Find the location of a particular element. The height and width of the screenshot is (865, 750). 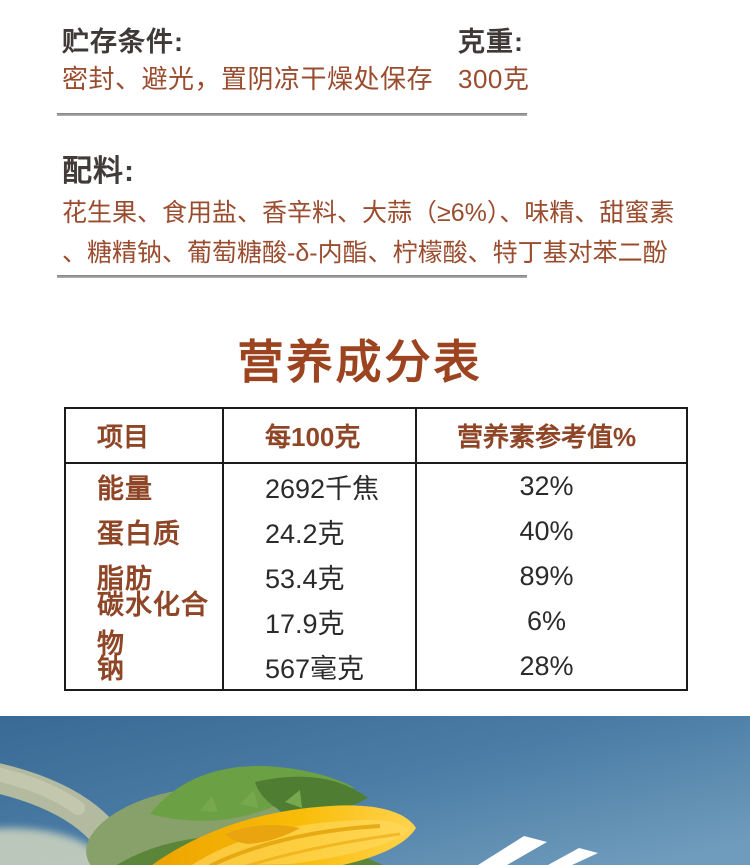

table-header-row: 项目 每100克 营养素参考值% is located at coordinates (376, 436).